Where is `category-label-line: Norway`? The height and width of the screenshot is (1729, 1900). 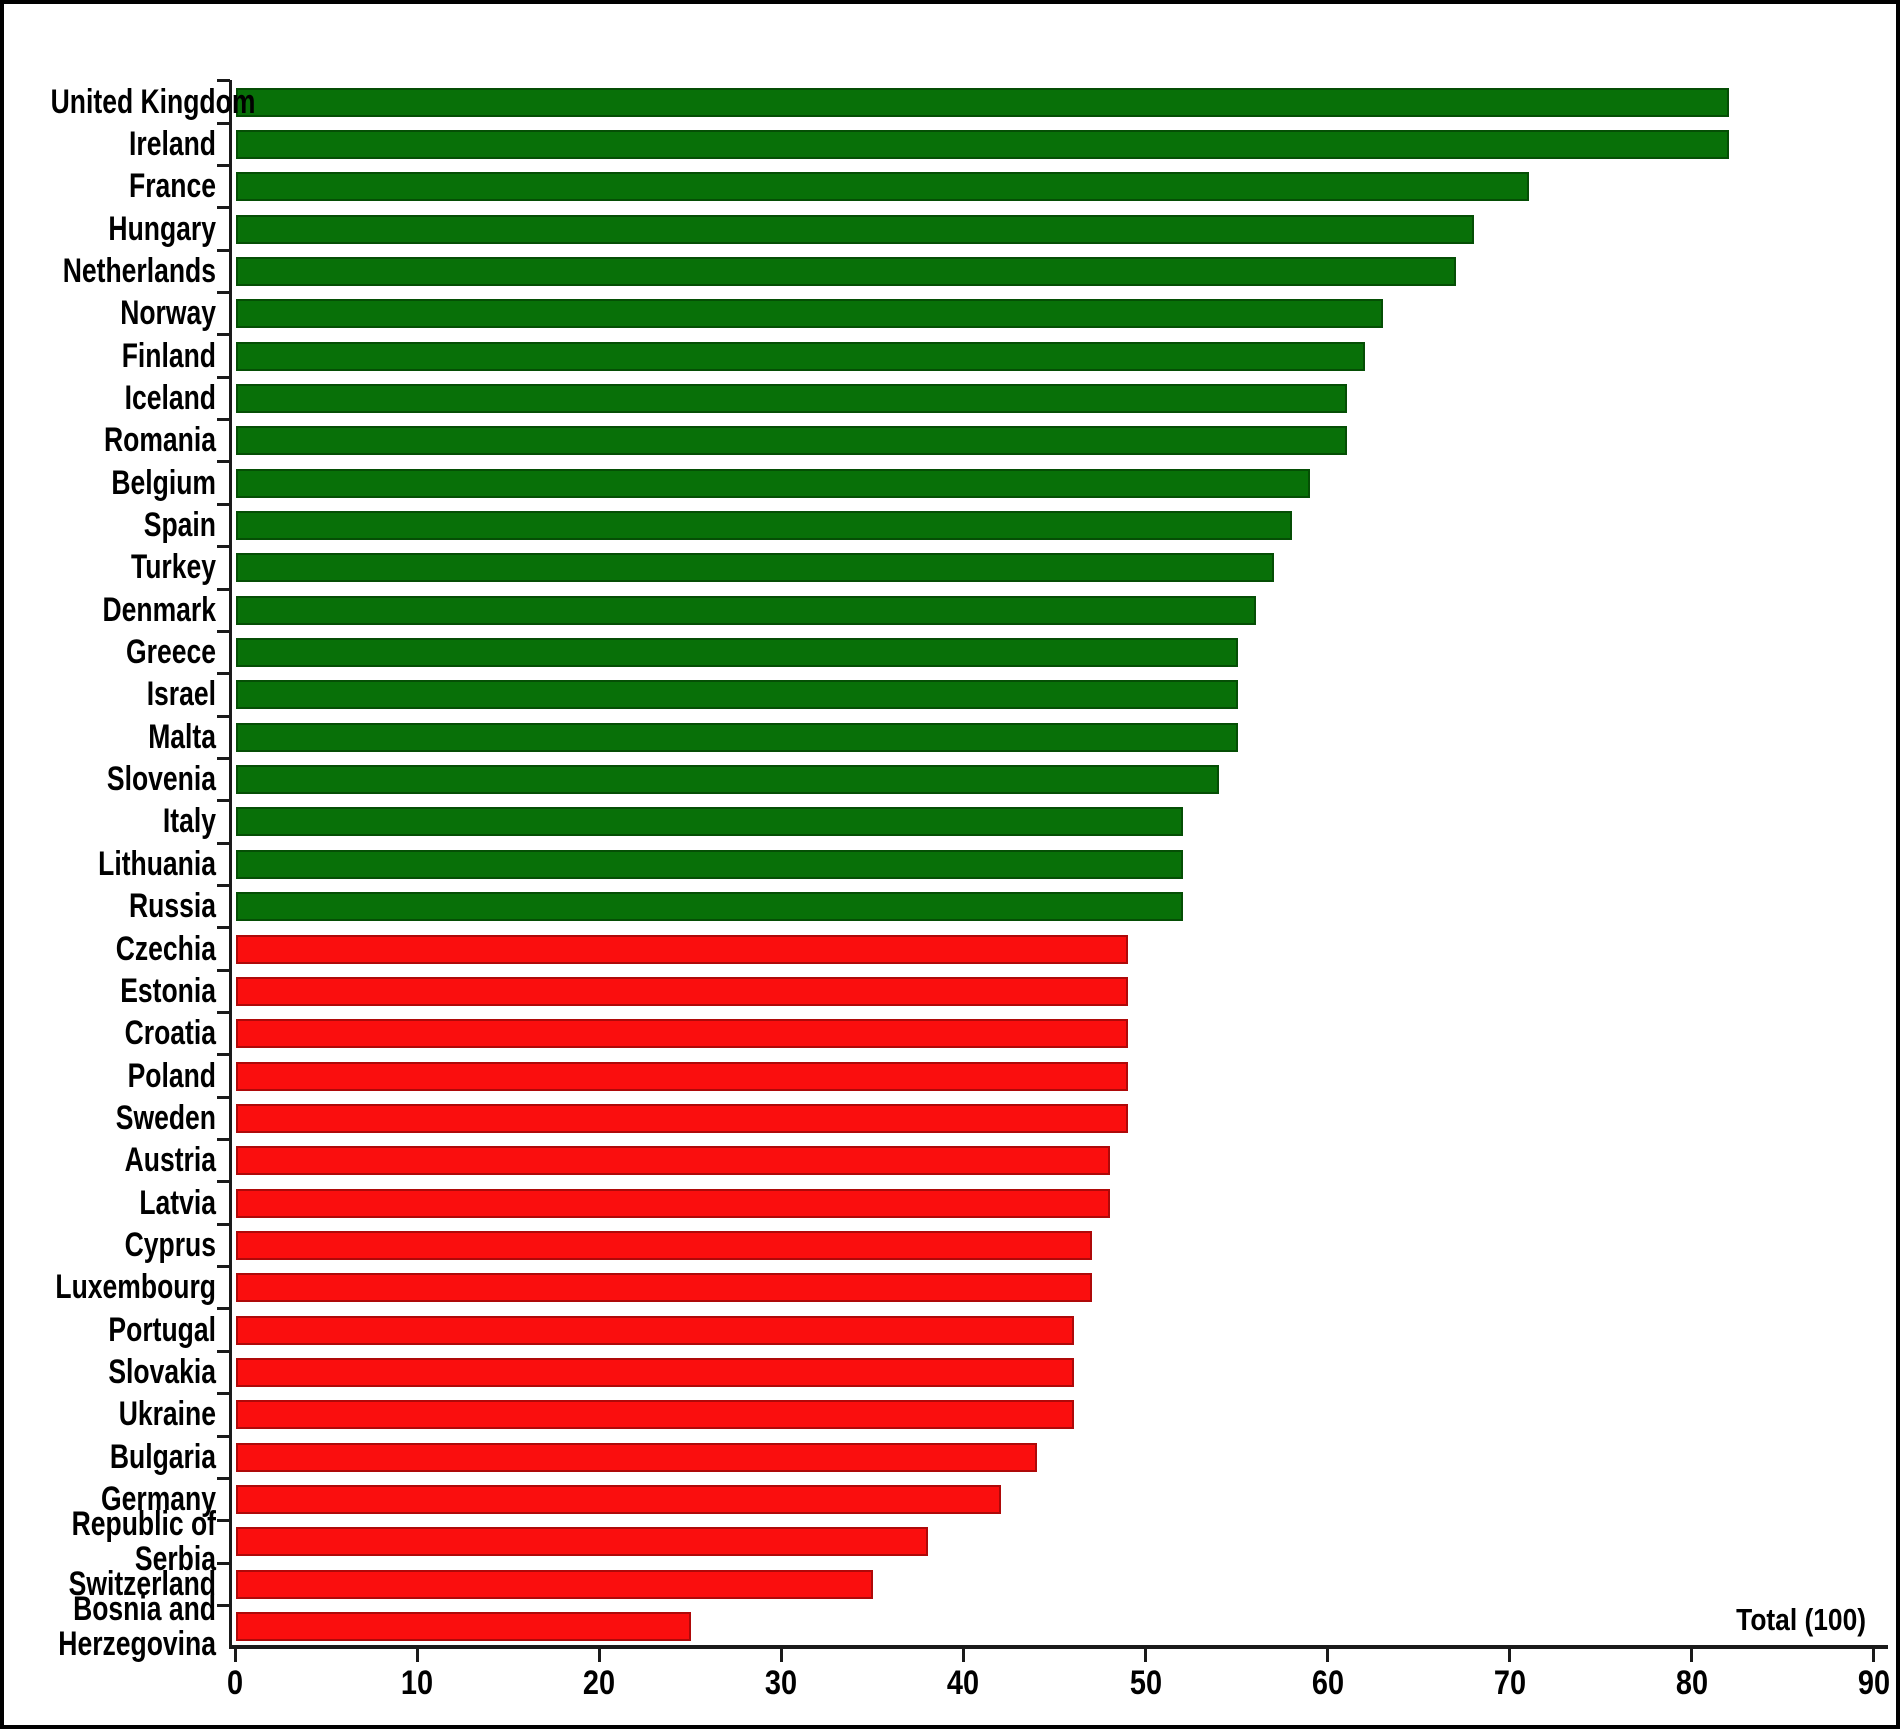
category-label-line: Norway is located at coordinates (168, 313).